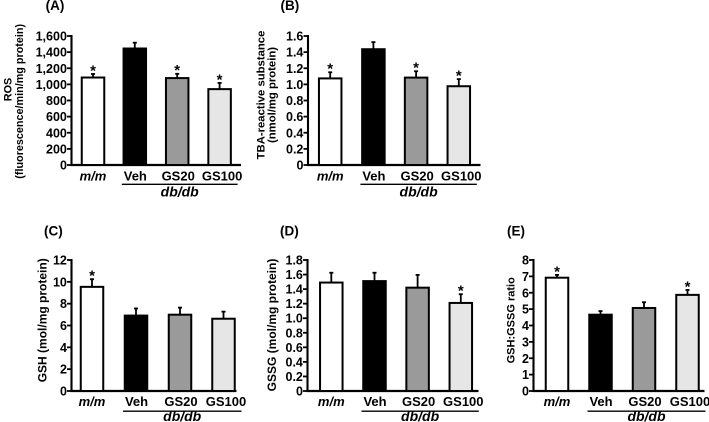 This screenshot has width=709, height=422. Describe the element at coordinates (294, 261) in the screenshot. I see `svg-text: 1.8` at that location.